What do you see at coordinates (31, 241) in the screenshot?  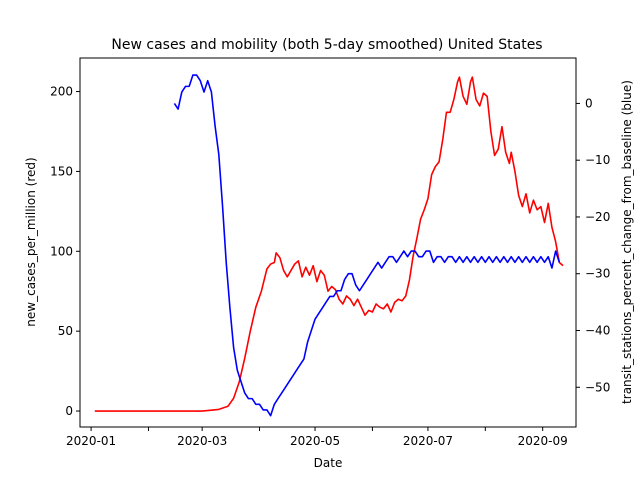 I see `left-y-axis-title: new_cases_per_million (red)` at bounding box center [31, 241].